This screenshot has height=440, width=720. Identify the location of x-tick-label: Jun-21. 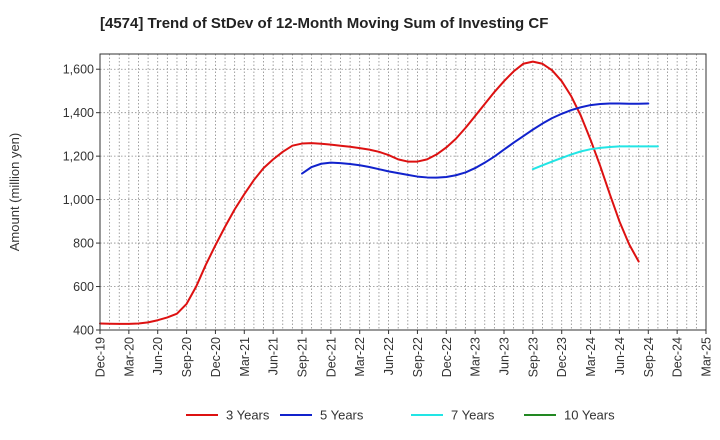
(274, 356).